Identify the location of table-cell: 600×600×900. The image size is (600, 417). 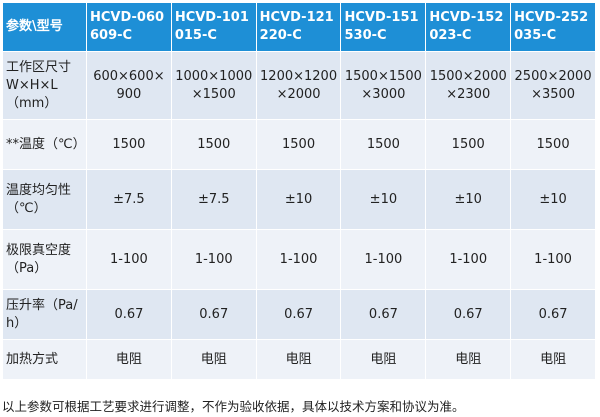
(129, 85).